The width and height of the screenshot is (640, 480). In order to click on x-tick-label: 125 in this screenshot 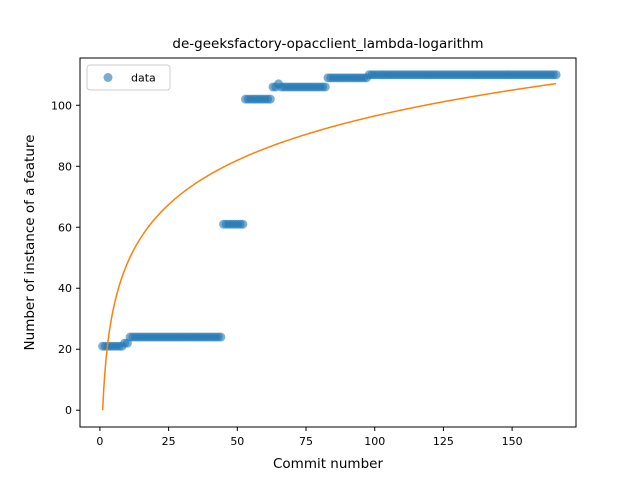, I will do `click(443, 441)`.